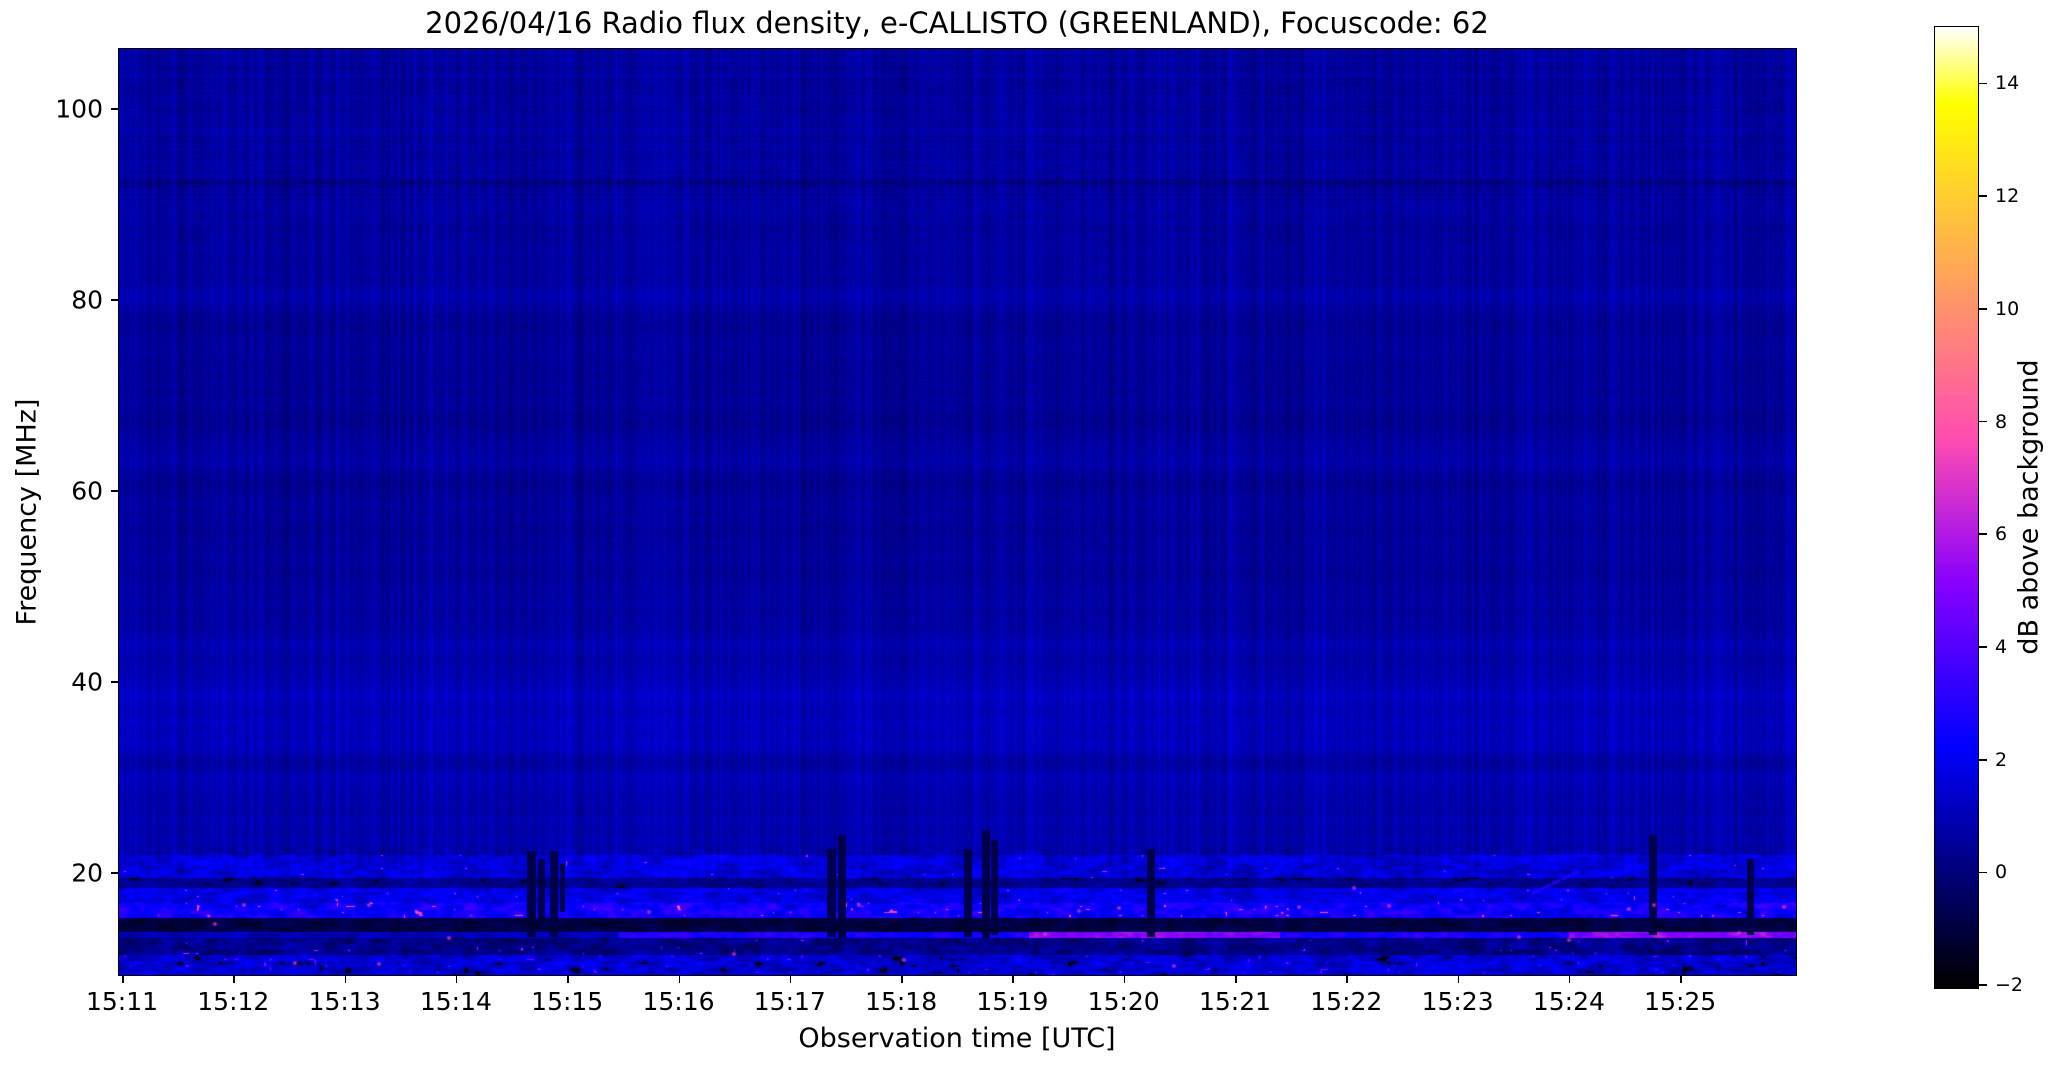 Image resolution: width=2066 pixels, height=1067 pixels. Describe the element at coordinates (2029, 507) in the screenshot. I see `colorbar-label: dB above background` at that location.